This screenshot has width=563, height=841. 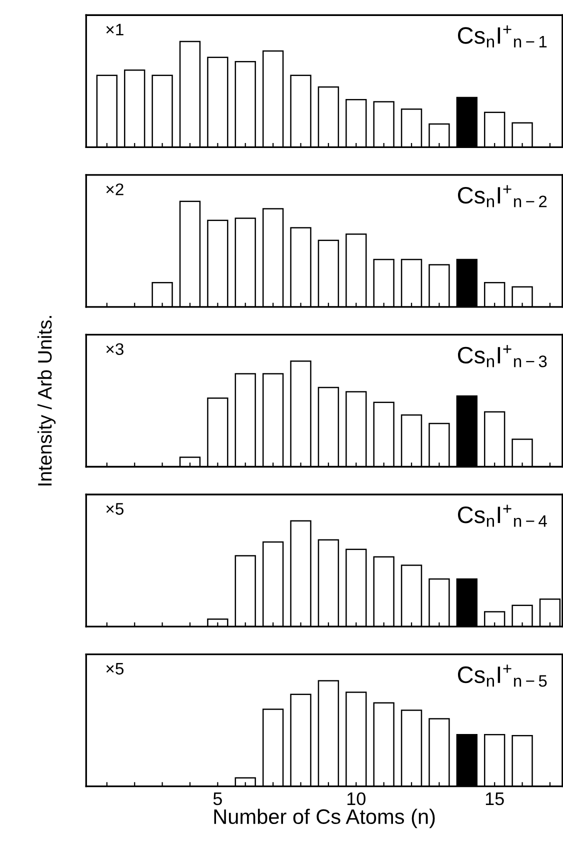 I want to click on y-axis-title: Intensity / Arb Units., so click(x=46, y=401).